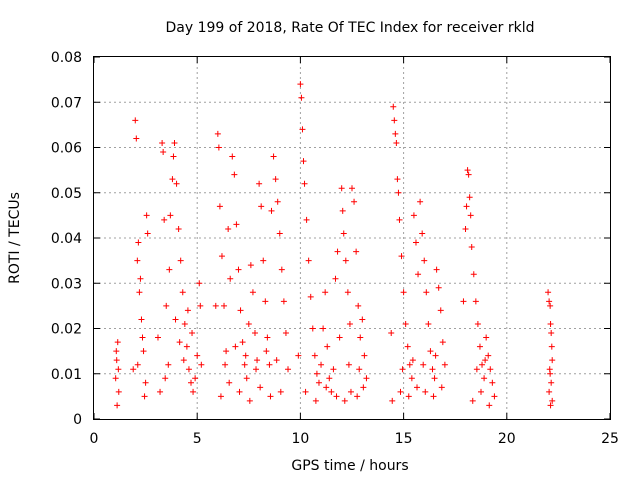  Describe the element at coordinates (404, 439) in the screenshot. I see `x-tick-label: 15` at that location.